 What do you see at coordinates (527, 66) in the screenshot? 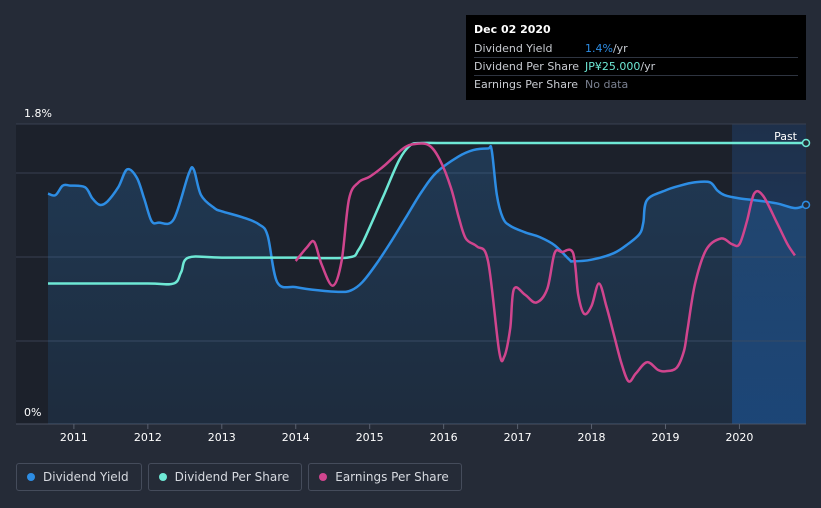
I see `tooltip-label: Dividend Per Share` at bounding box center [527, 66].